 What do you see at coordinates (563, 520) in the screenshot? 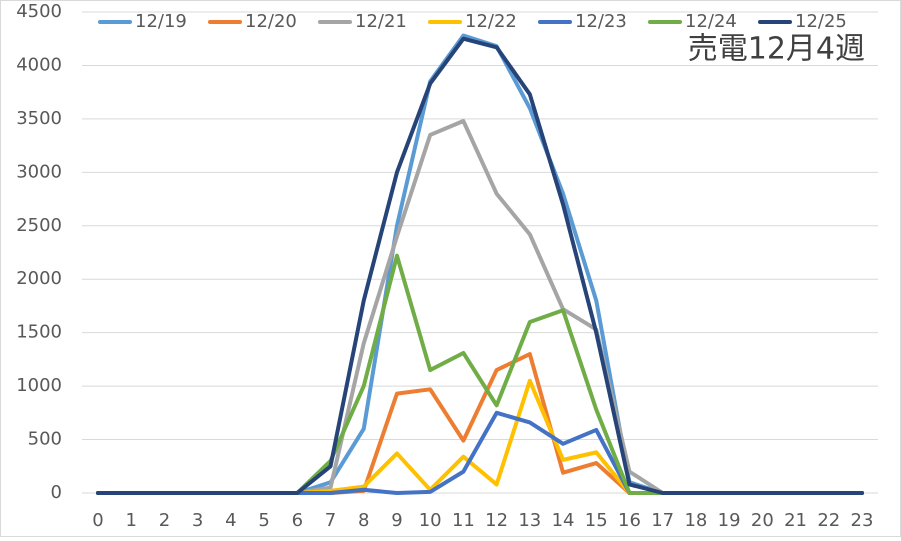
I see `x-tick-label: 14` at bounding box center [563, 520].